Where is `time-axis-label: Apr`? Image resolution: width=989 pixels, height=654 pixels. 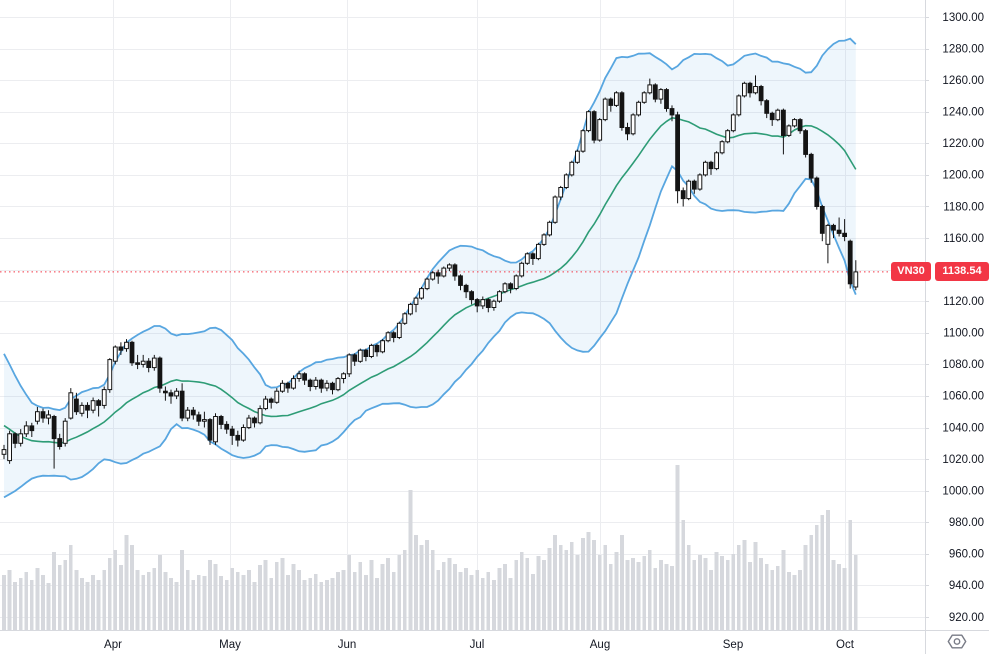 time-axis-label: Apr is located at coordinates (113, 645).